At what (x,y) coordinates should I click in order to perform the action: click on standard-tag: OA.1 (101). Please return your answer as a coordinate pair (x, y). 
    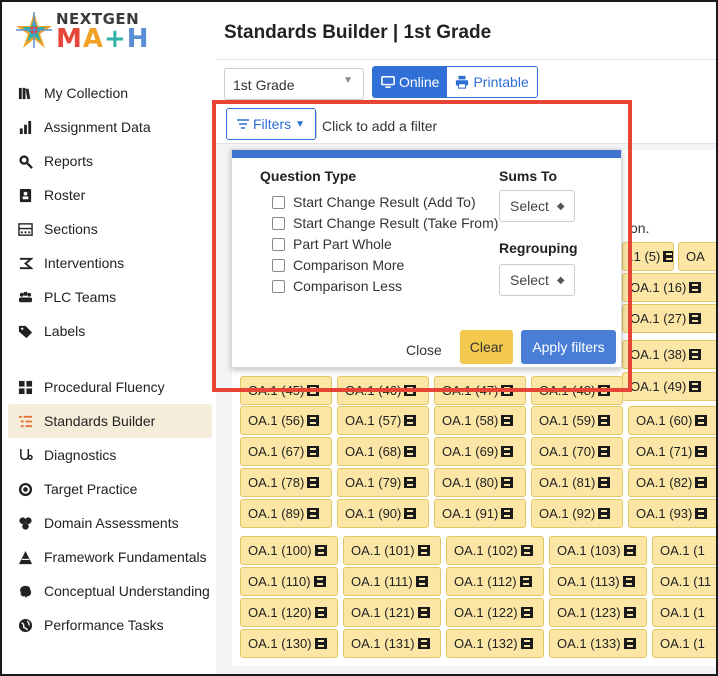
    Looking at the image, I should click on (392, 550).